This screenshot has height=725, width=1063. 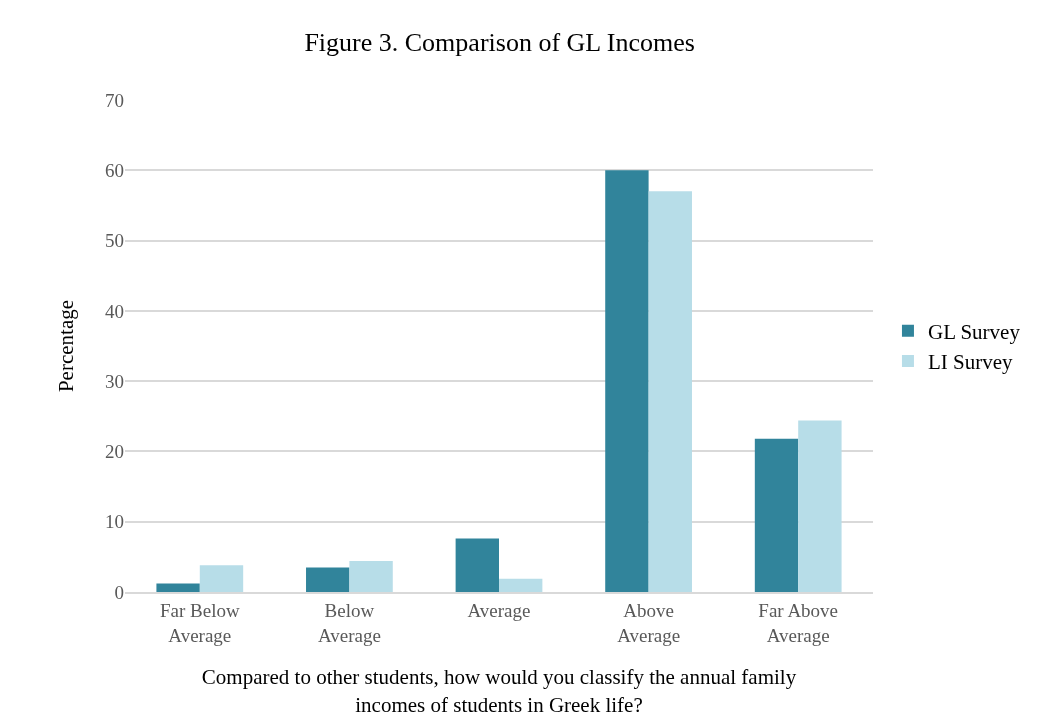 What do you see at coordinates (119, 592) in the screenshot?
I see `y-tick-label: 0` at bounding box center [119, 592].